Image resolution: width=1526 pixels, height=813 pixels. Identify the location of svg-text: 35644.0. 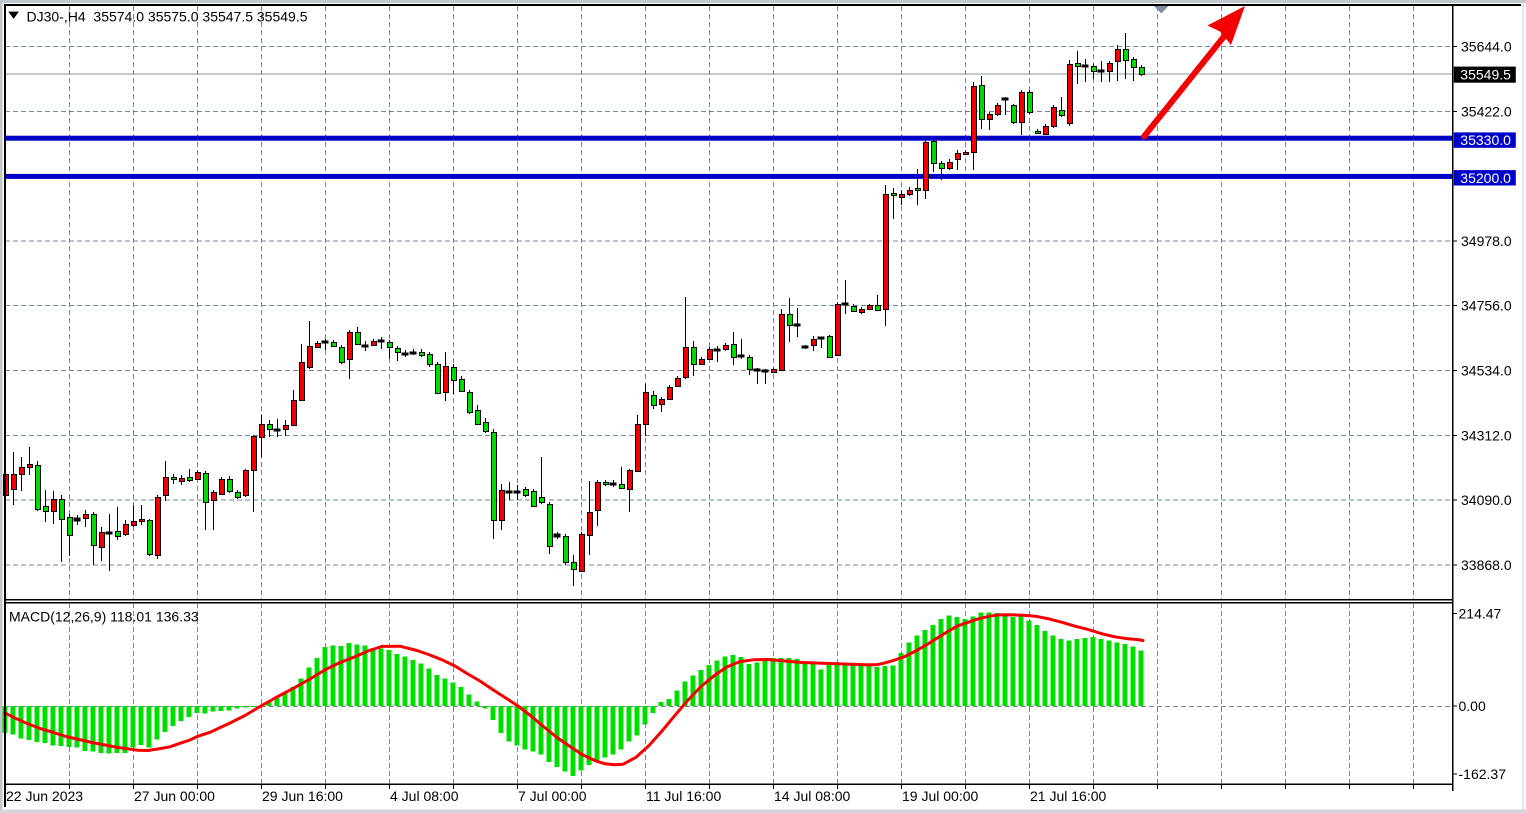
(1486, 47).